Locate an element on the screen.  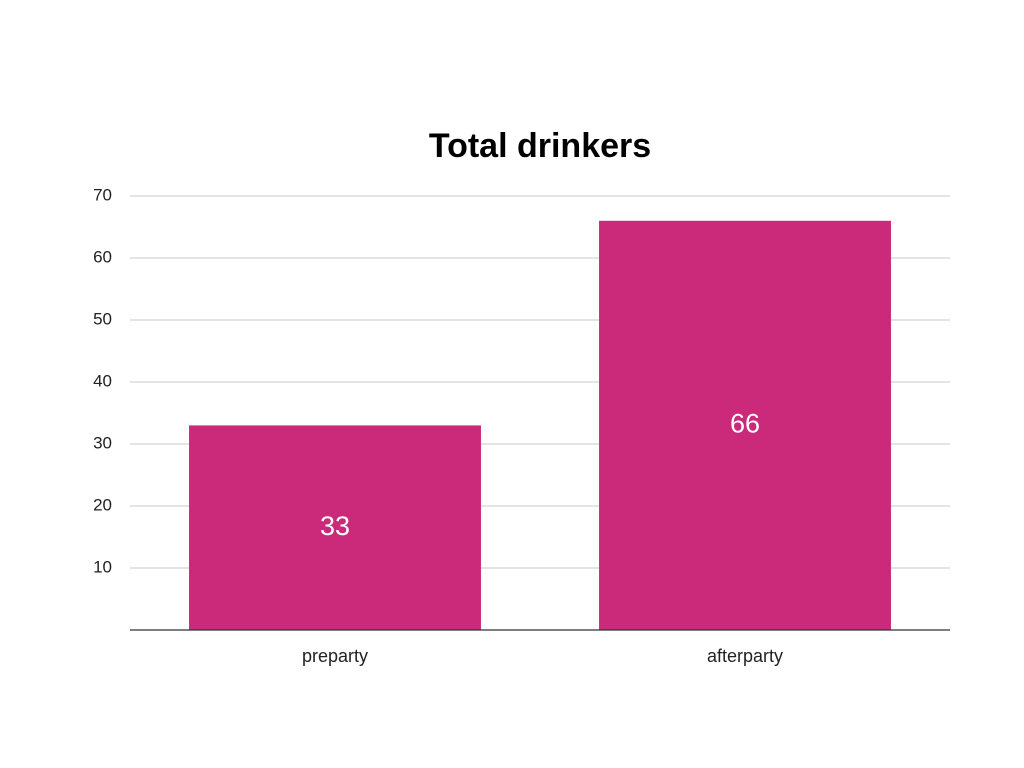
y-tick-label: 70 is located at coordinates (102, 194).